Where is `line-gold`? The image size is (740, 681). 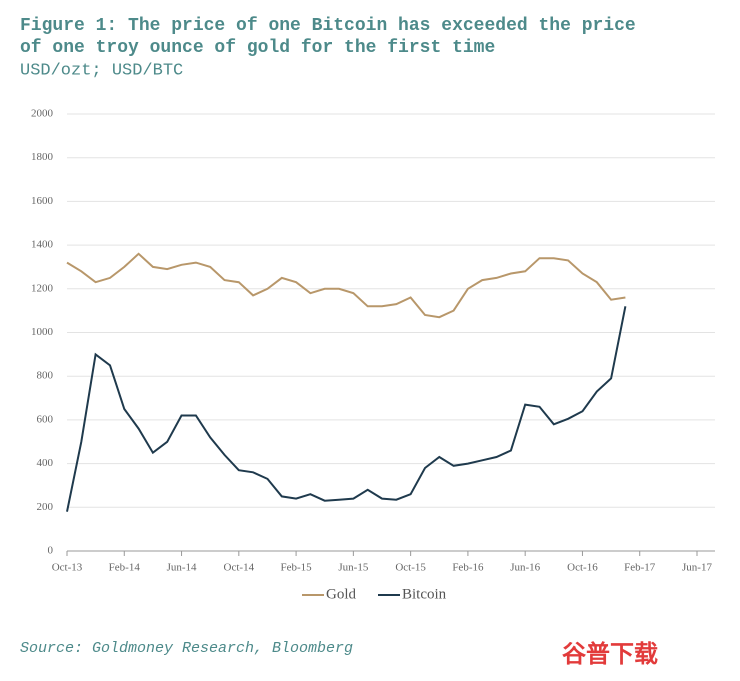
line-gold is located at coordinates (346, 285).